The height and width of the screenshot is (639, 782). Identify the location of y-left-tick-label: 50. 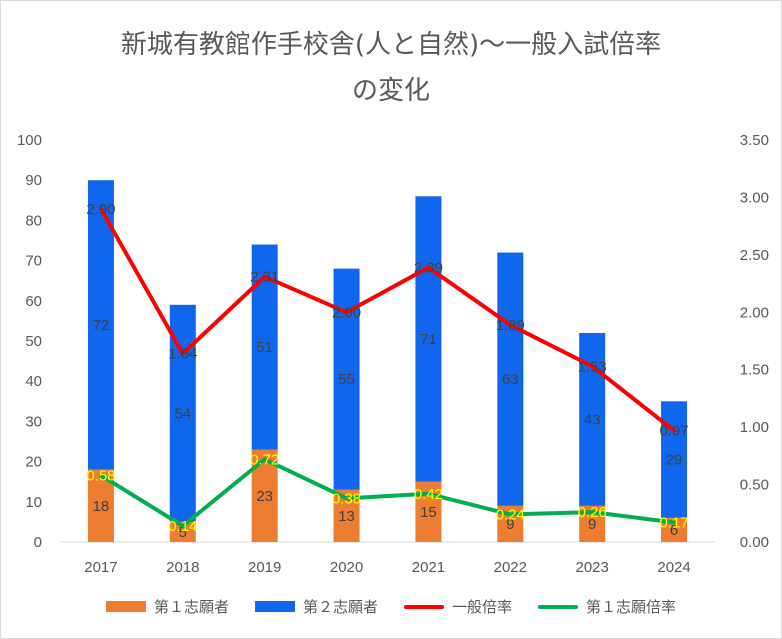
(33, 341).